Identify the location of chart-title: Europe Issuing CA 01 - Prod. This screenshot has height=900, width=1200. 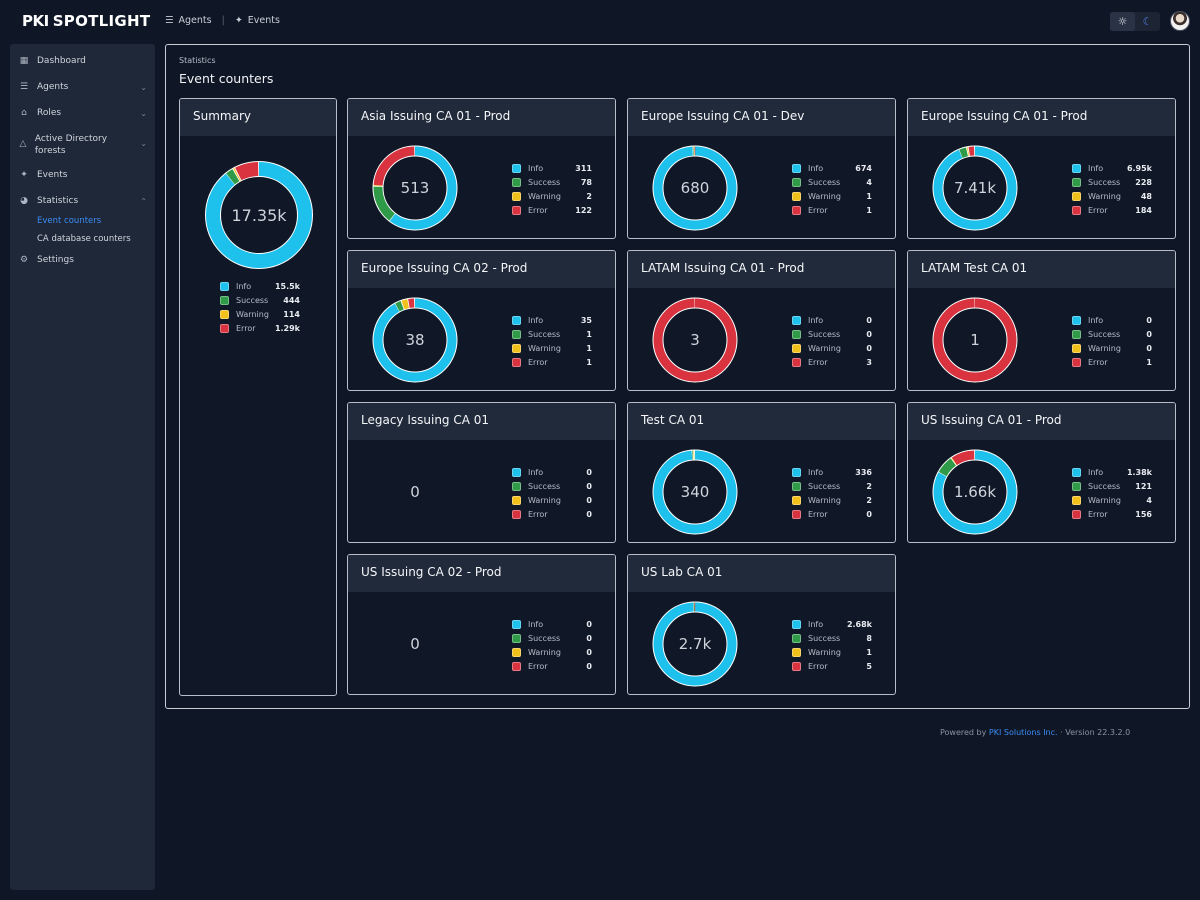
(1041, 117).